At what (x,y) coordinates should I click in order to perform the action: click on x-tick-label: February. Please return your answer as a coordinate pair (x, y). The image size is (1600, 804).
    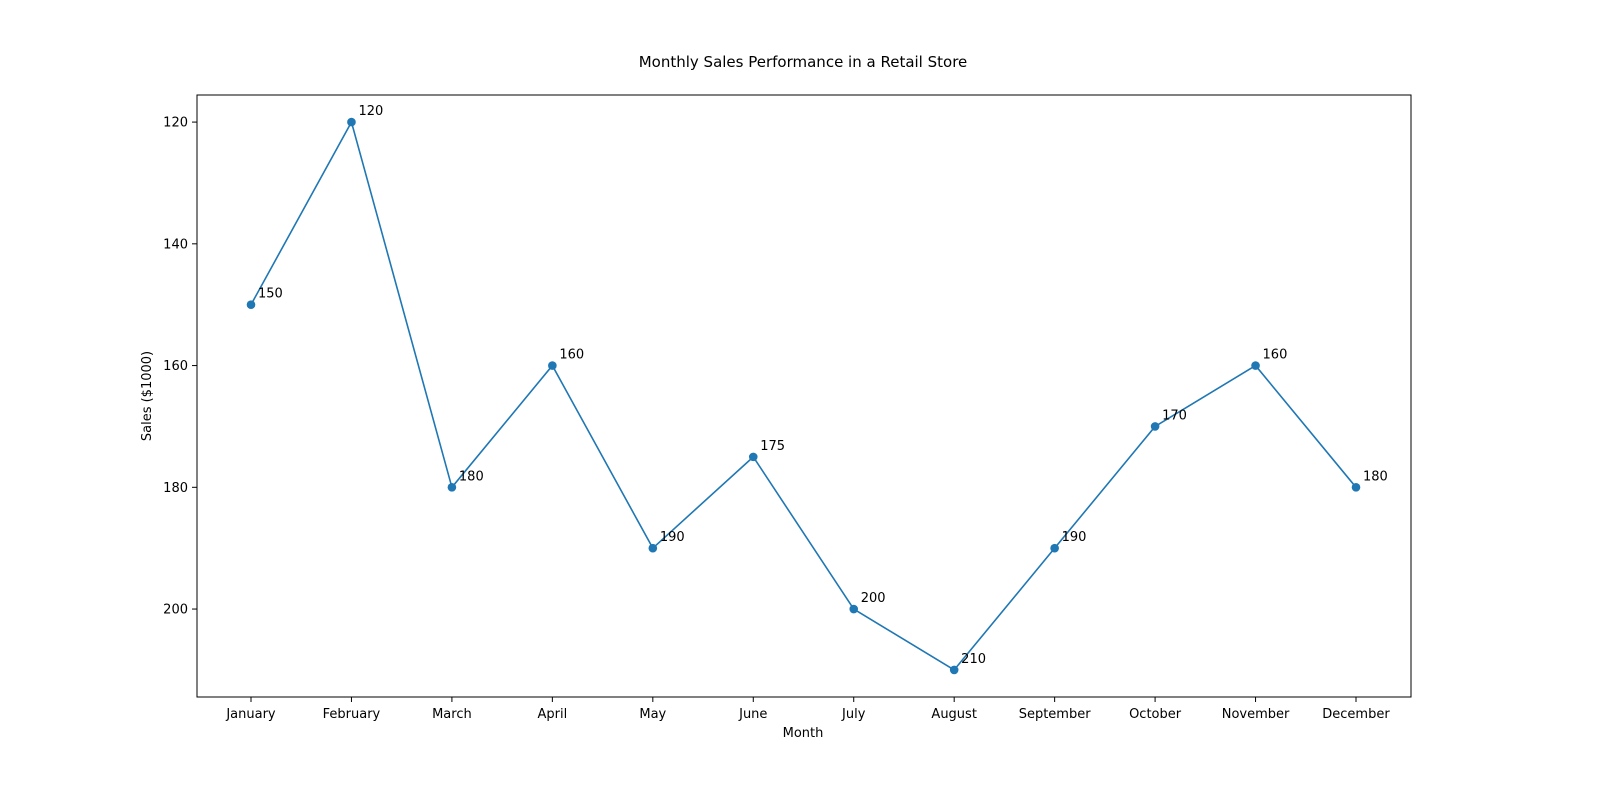
    Looking at the image, I should click on (352, 714).